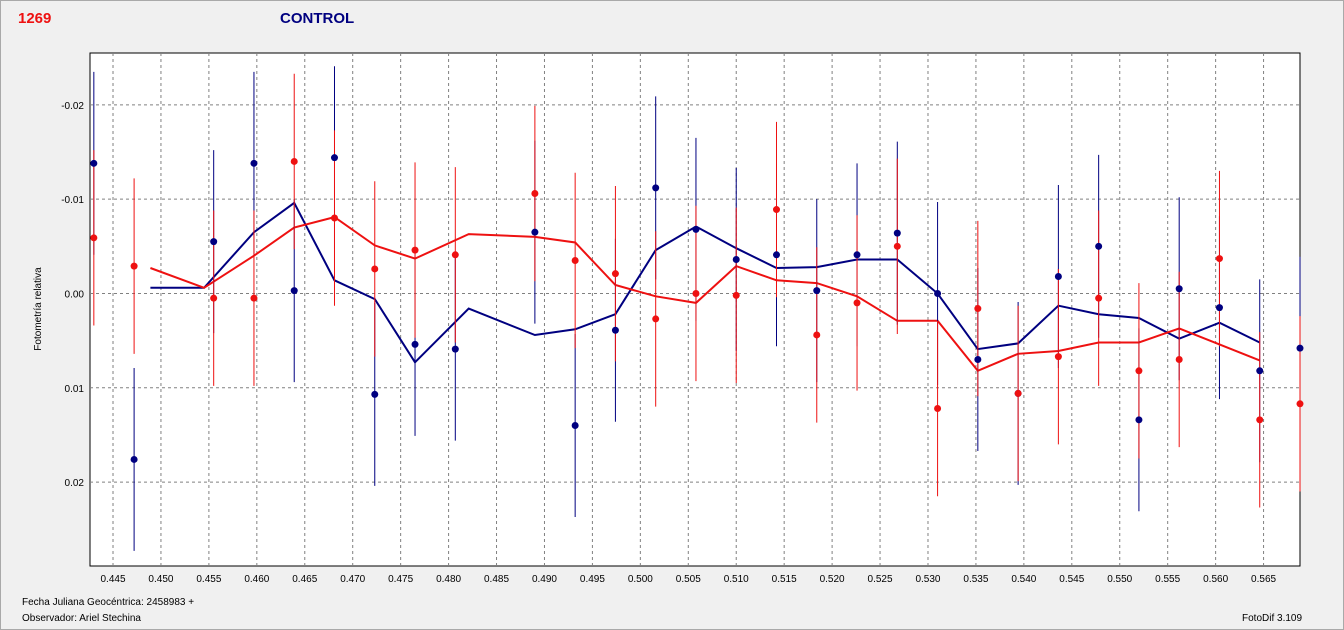 This screenshot has height=630, width=1344. I want to click on y-tick-label: 0.02, so click(75, 483).